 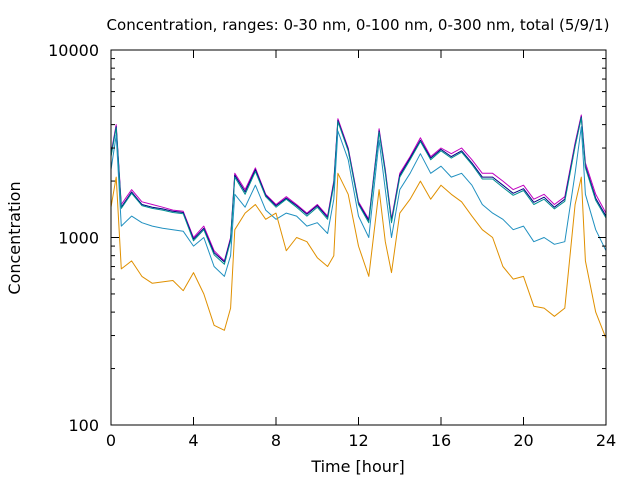 I want to click on x-tick-label: 12, so click(x=358, y=440).